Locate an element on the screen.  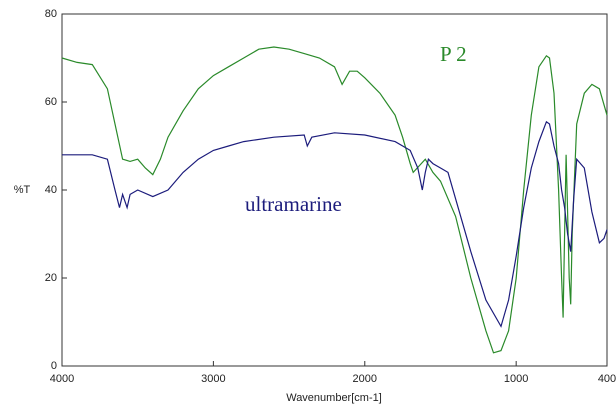
y-tick-label: 60 is located at coordinates (51, 102).